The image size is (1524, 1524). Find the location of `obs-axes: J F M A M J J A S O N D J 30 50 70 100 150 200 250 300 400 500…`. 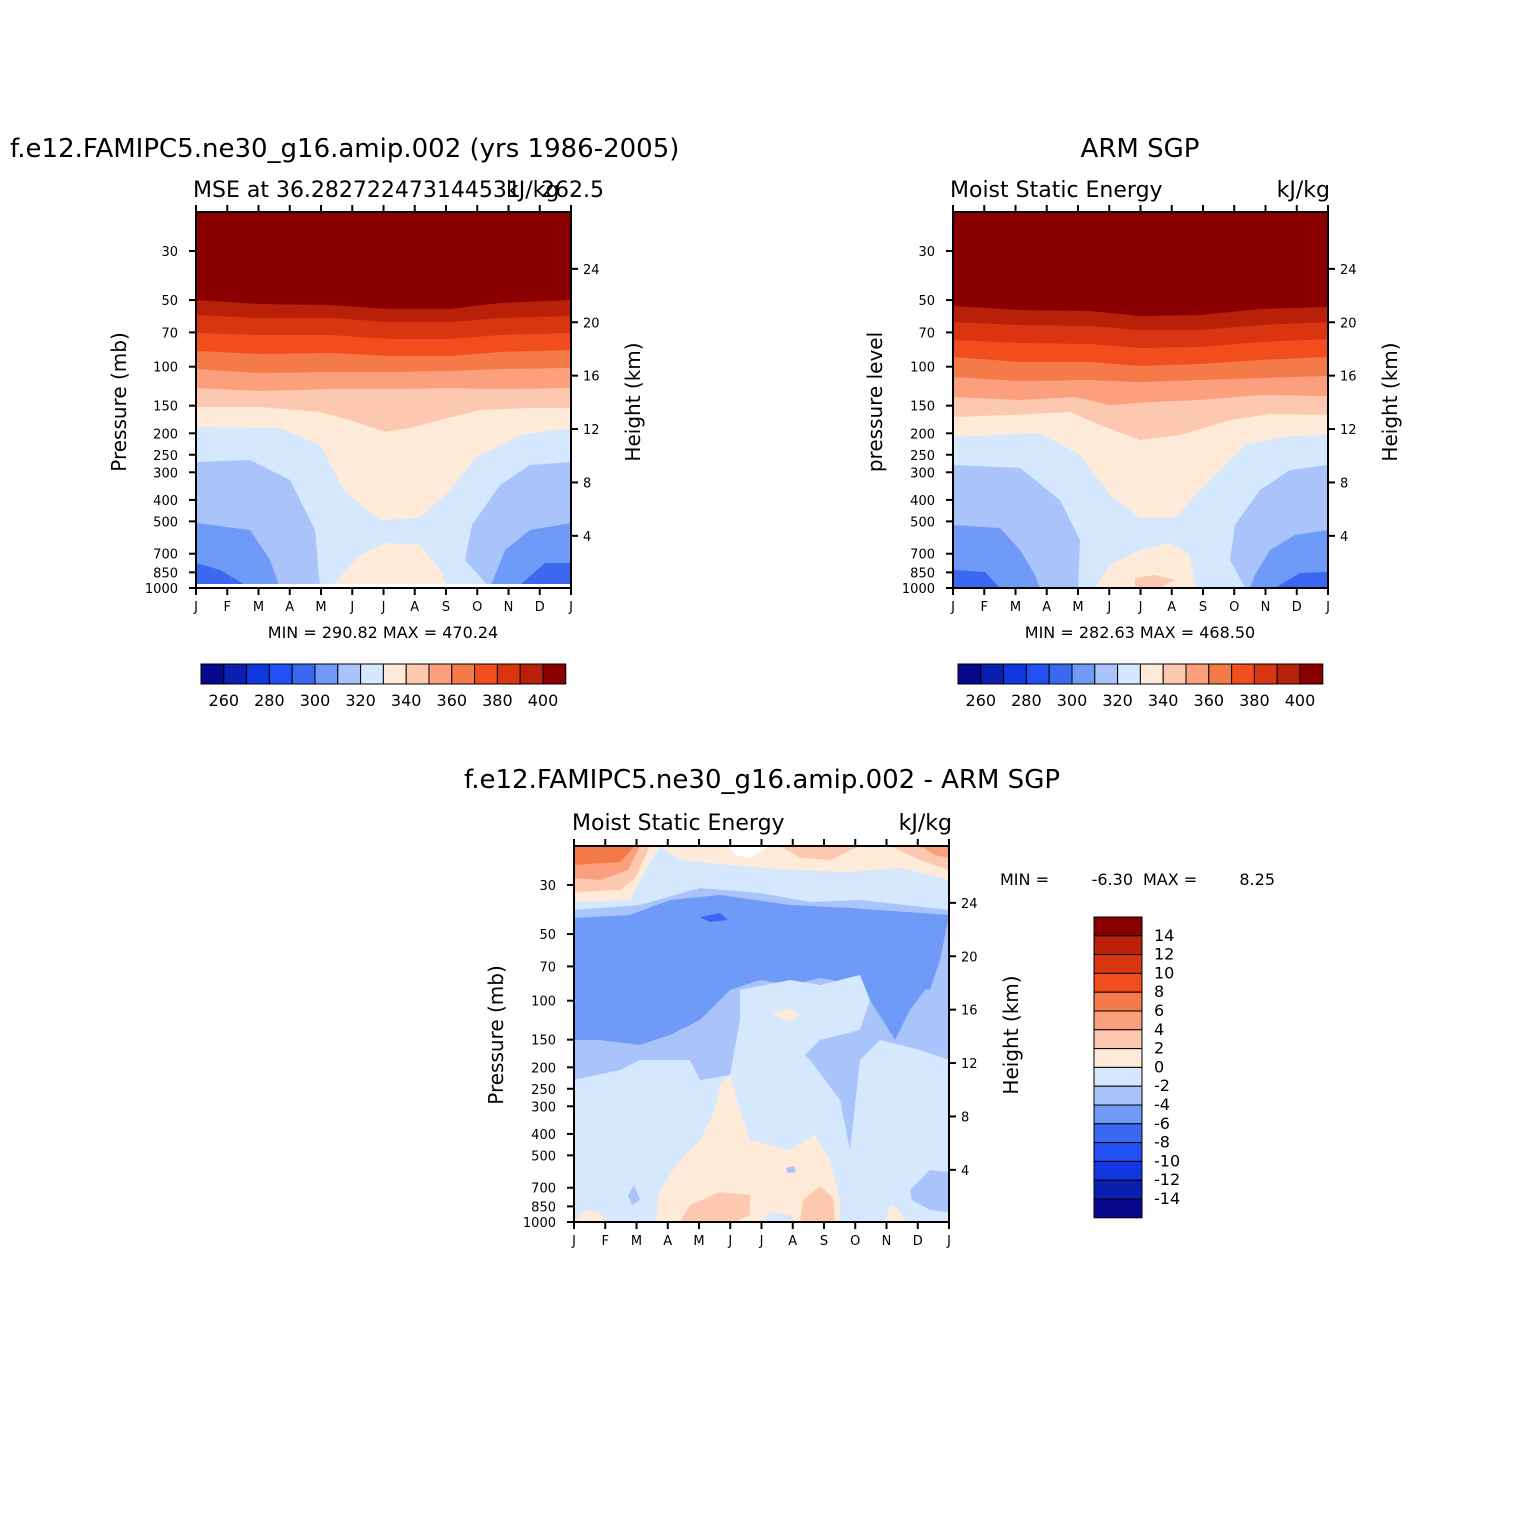

obs-axes: J F M A M J J A S O N D J 30 50 70 100 150 200 250 300 400 500… is located at coordinates (1129, 410).